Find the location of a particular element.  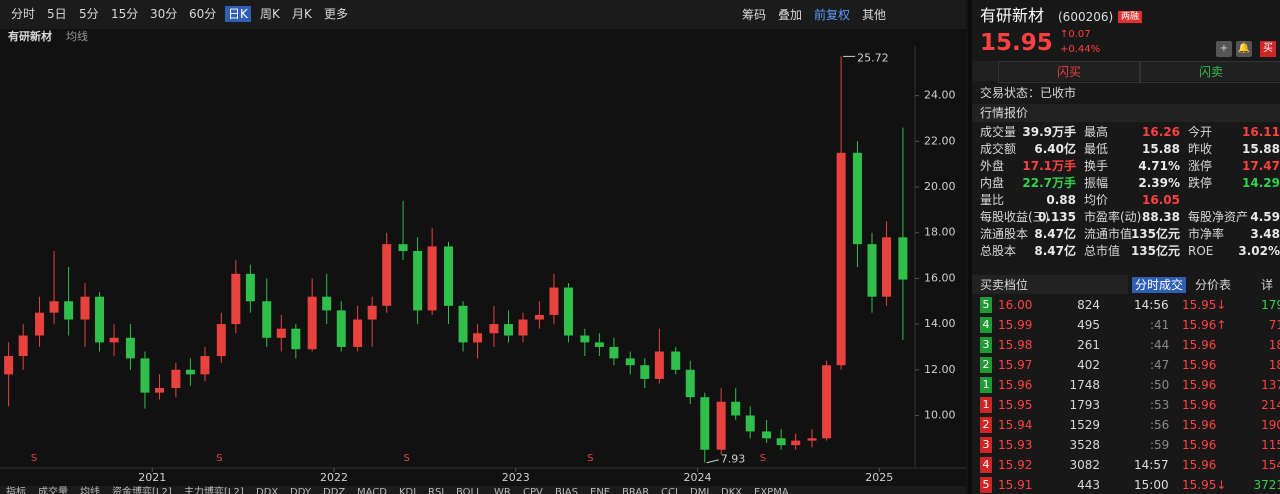

stat-value: 15.88 is located at coordinates (1161, 149).